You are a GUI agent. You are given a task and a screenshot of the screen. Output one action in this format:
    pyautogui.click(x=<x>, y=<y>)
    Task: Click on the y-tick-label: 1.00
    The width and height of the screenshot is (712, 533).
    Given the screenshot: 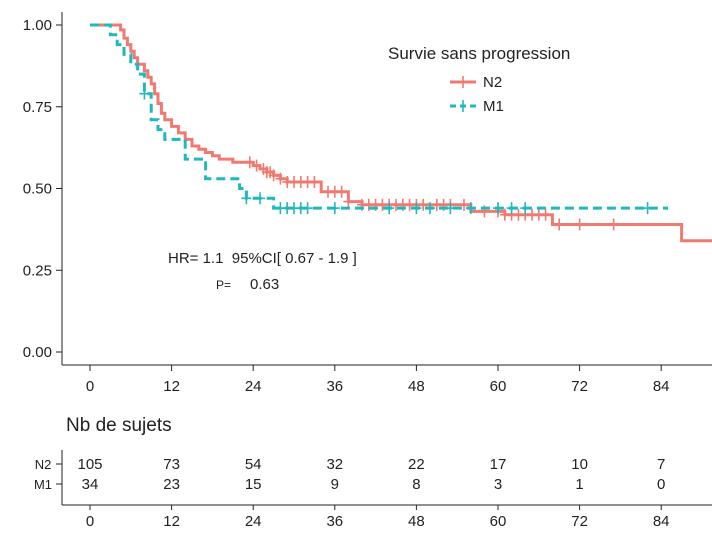 What is the action you would take?
    pyautogui.click(x=37, y=25)
    